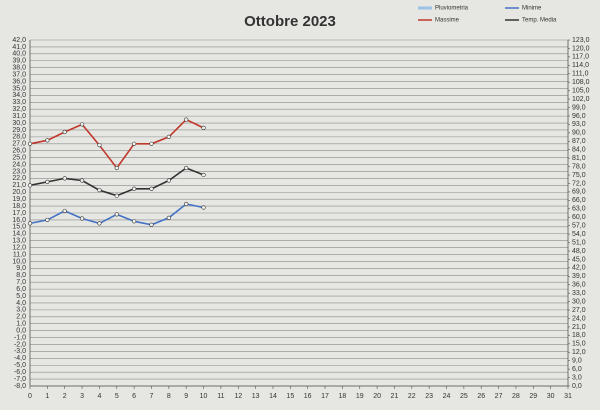  What do you see at coordinates (20, 372) in the screenshot?
I see `y-tick-label: -6,0` at bounding box center [20, 372].